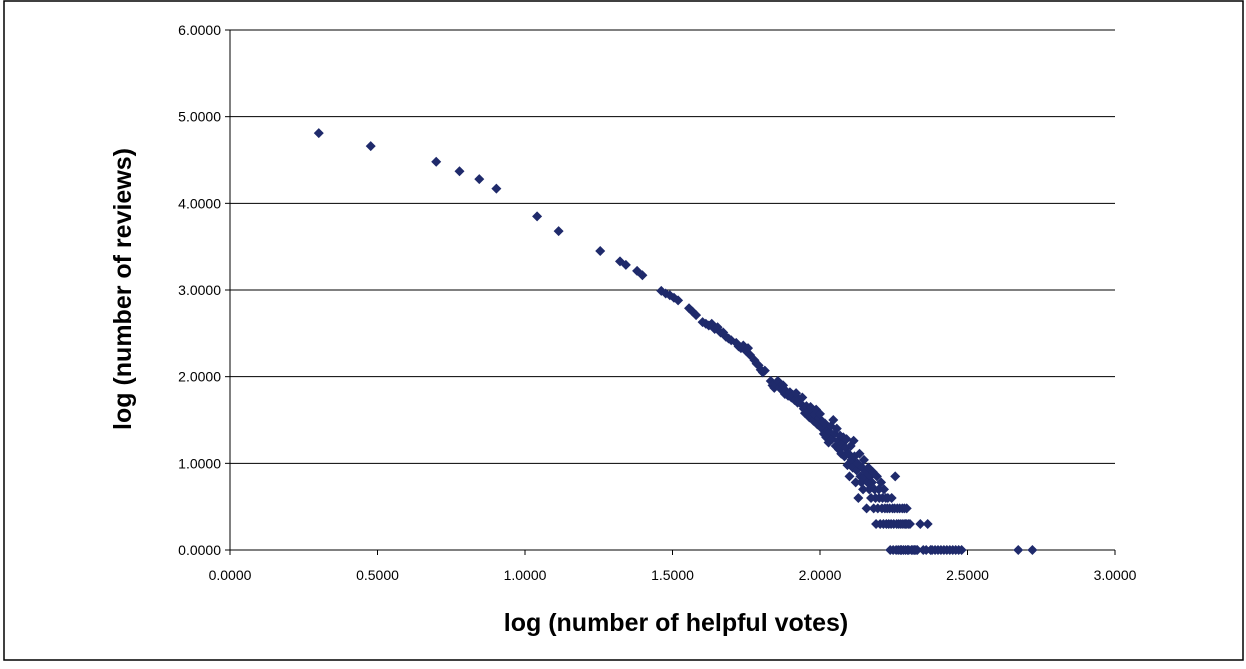 This screenshot has width=1246, height=669. What do you see at coordinates (123, 289) in the screenshot?
I see `y-axis-title: log (number of reviews)` at bounding box center [123, 289].